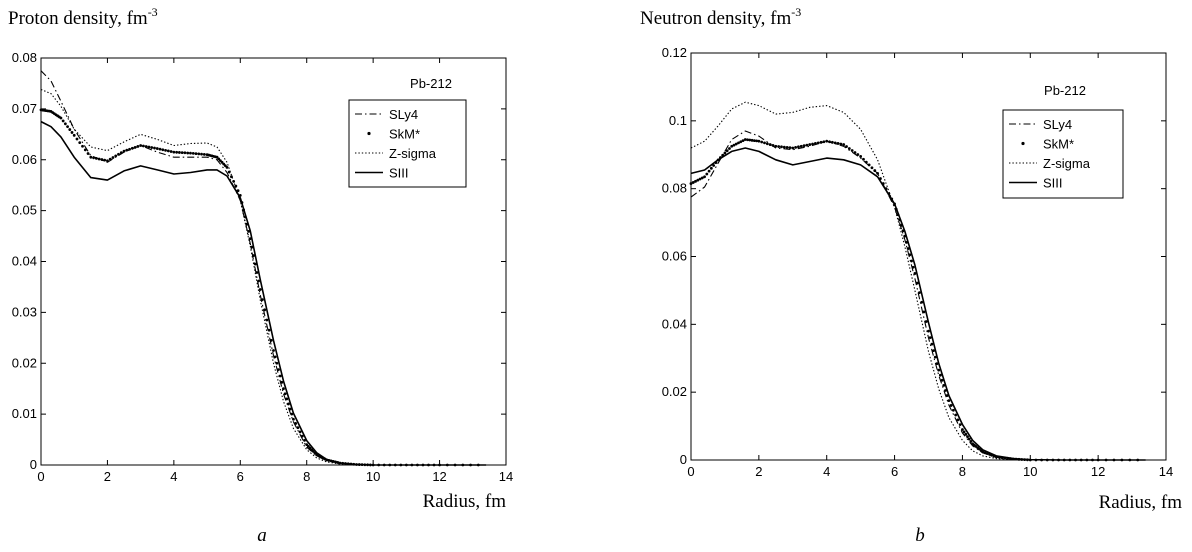 Image resolution: width=1192 pixels, height=552 pixels. I want to click on legend-label: SkM*, so click(1058, 144).